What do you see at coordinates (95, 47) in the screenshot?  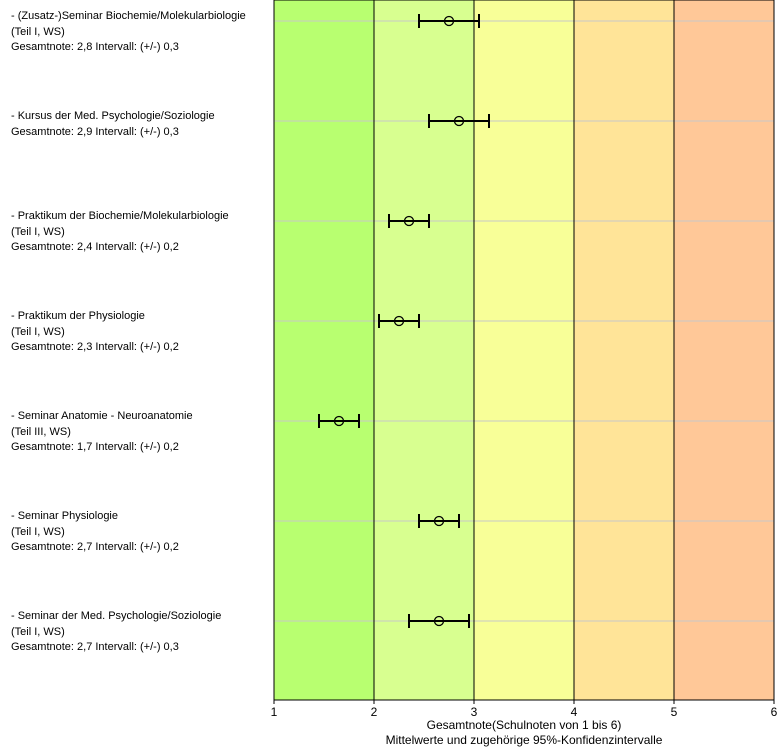 I see `row-label-summary: Gesamtnote: 2,8 Intervall: (+/-) 0,3` at bounding box center [95, 47].